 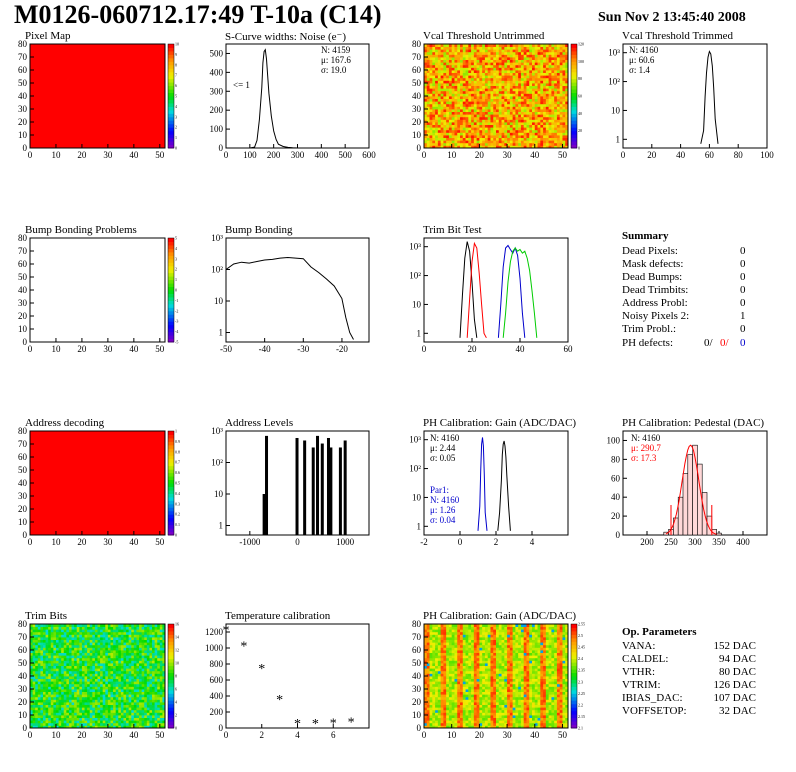 I want to click on x-tick-label: 10, so click(x=452, y=155).